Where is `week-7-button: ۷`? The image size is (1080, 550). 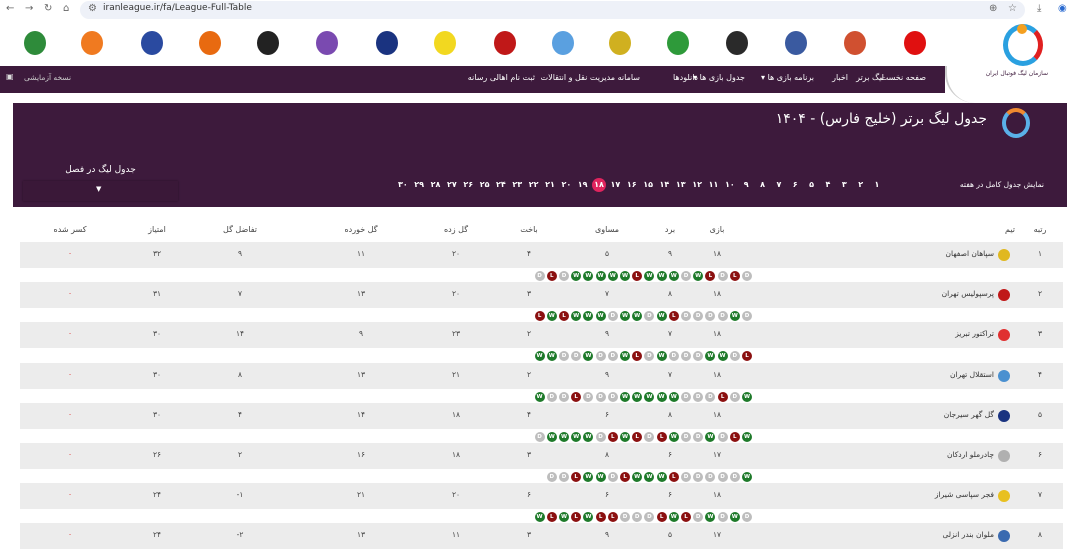
week-7-button: ۷ is located at coordinates (779, 184).